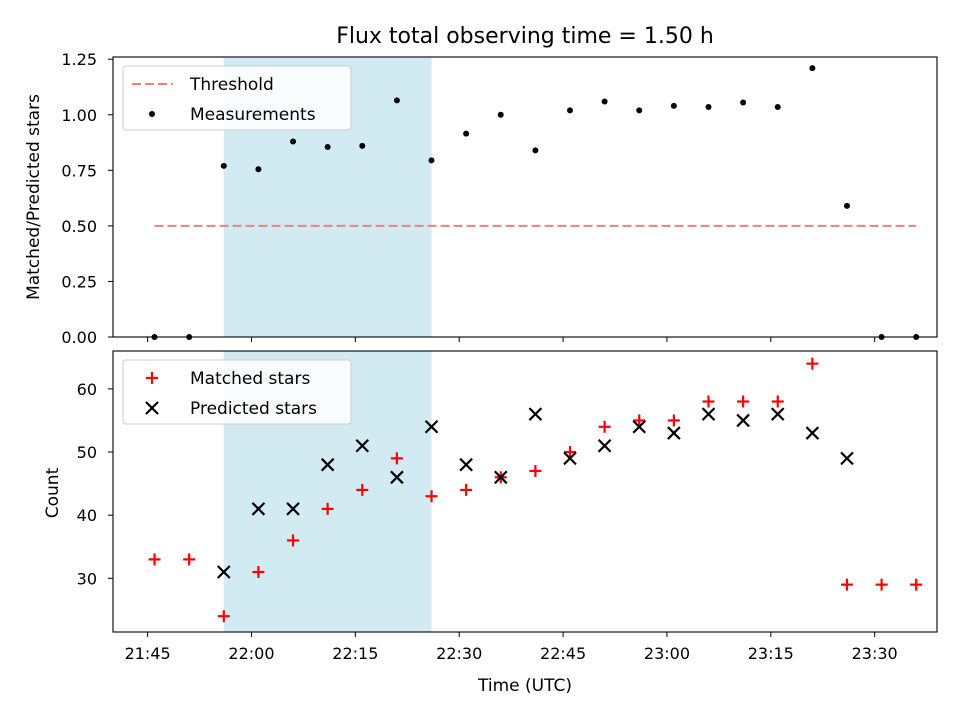  I want to click on point-x-18-b, so click(847, 458).